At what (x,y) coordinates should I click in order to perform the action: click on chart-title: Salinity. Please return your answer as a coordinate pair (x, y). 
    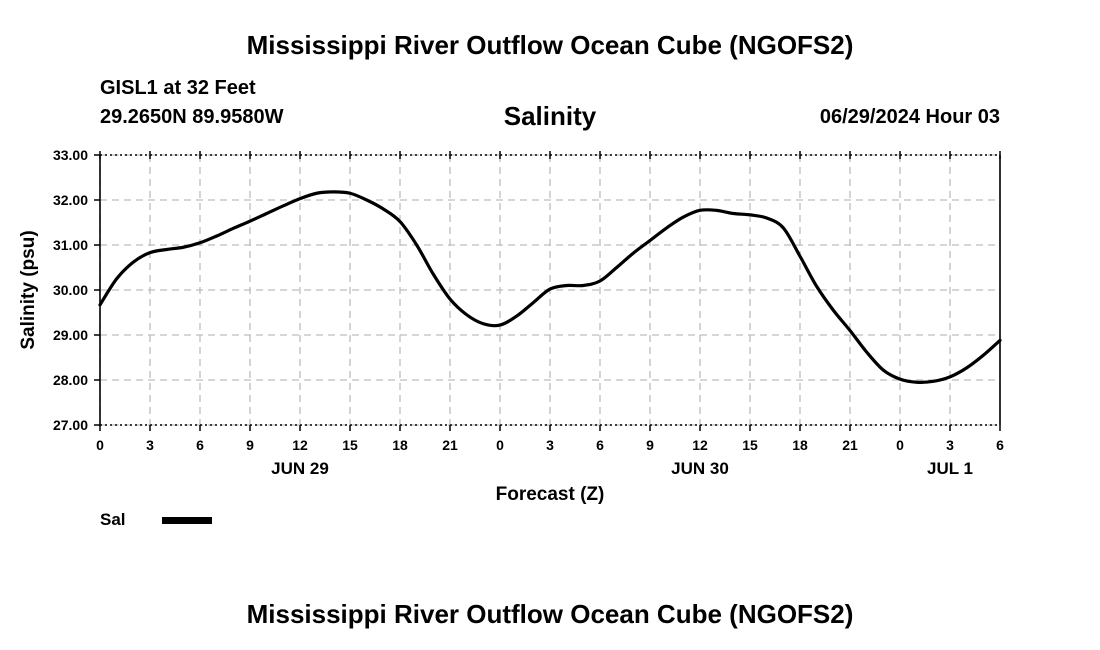
    Looking at the image, I should click on (550, 116).